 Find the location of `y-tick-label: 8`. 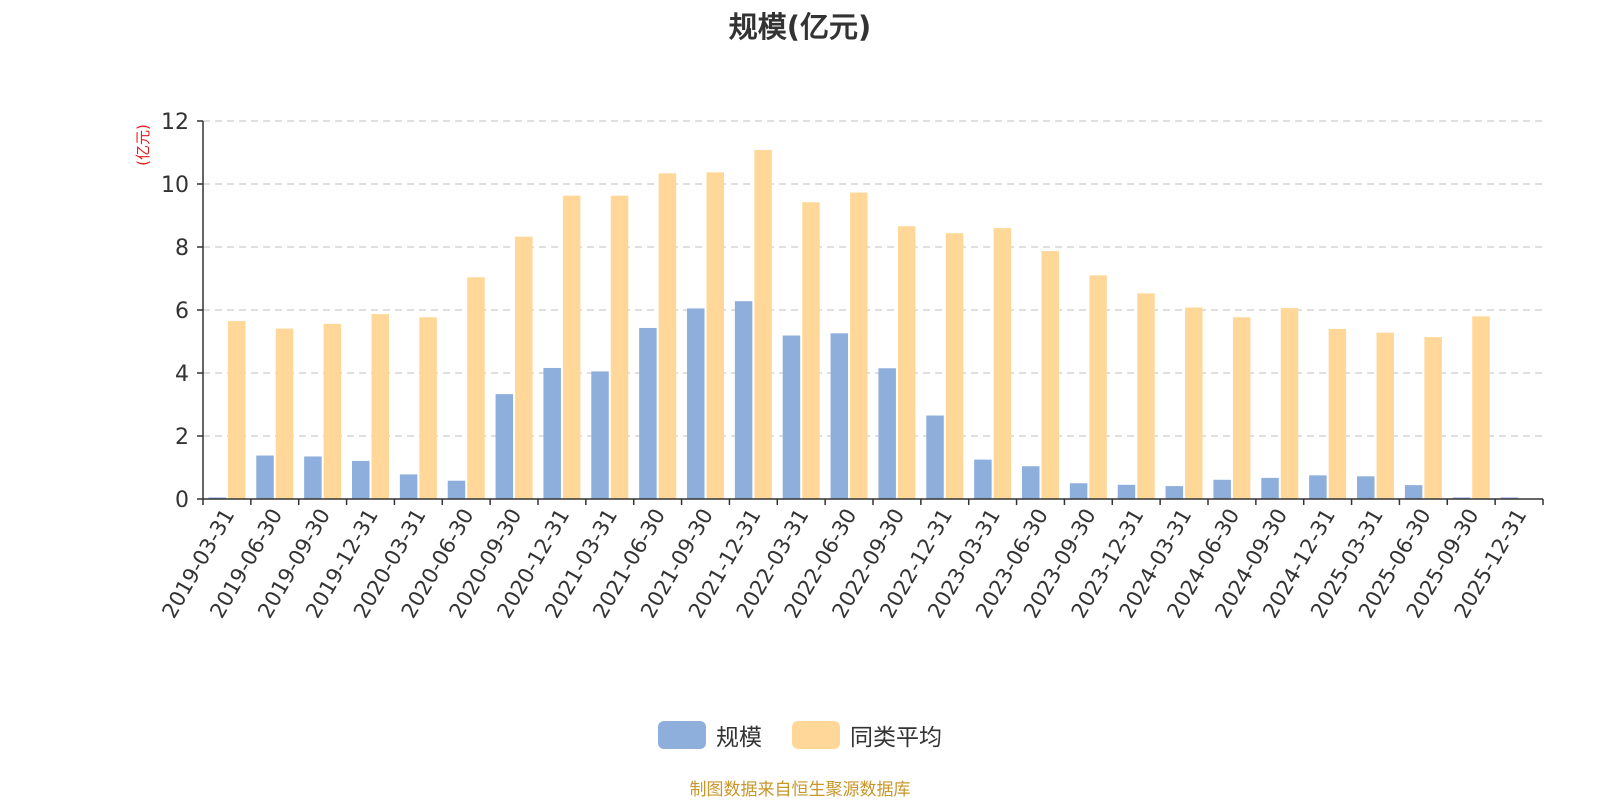

y-tick-label: 8 is located at coordinates (182, 248).